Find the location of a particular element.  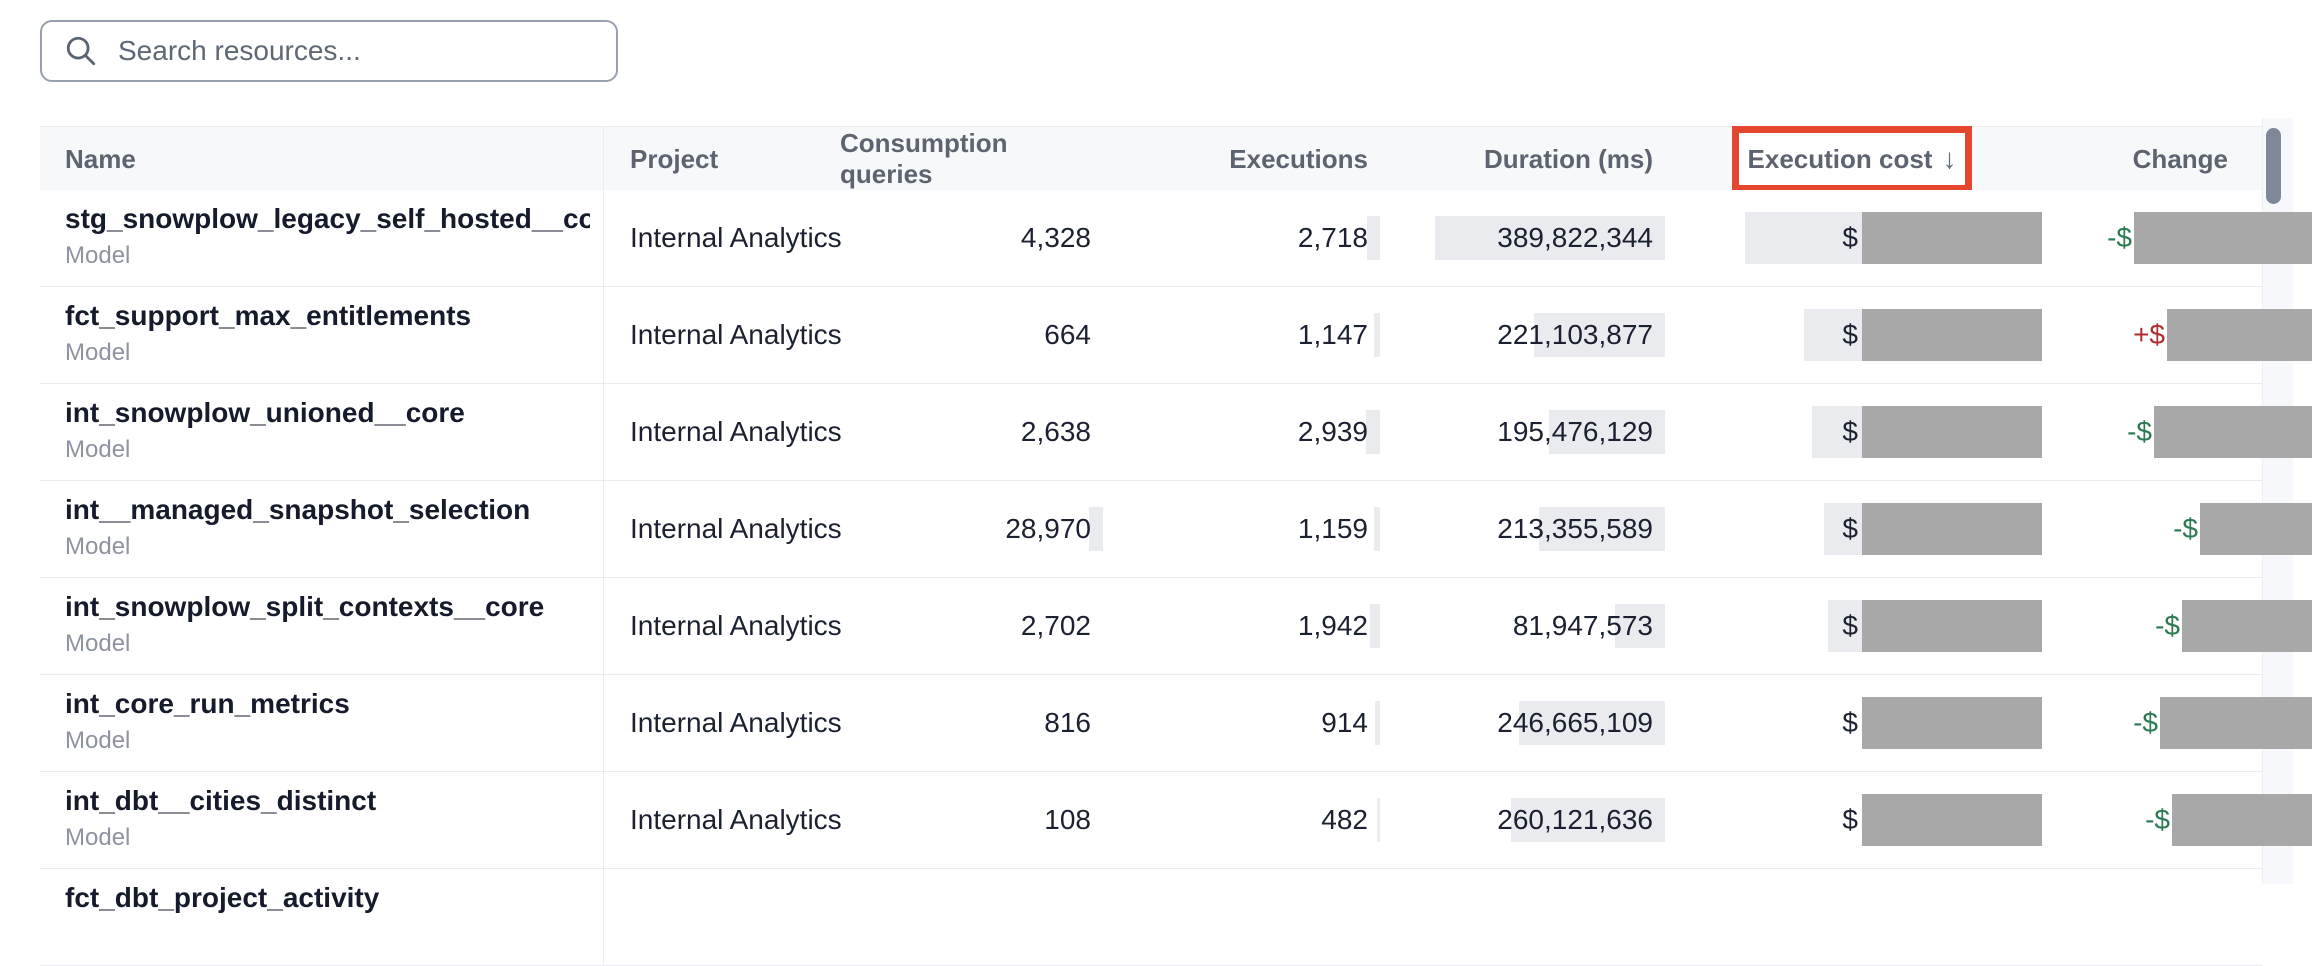

executions-cell: 2,718 is located at coordinates (1260, 238).